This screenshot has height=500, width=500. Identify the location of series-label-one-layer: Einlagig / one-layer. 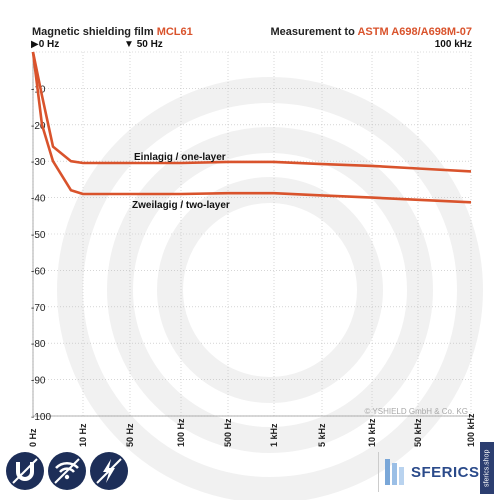
(180, 157).